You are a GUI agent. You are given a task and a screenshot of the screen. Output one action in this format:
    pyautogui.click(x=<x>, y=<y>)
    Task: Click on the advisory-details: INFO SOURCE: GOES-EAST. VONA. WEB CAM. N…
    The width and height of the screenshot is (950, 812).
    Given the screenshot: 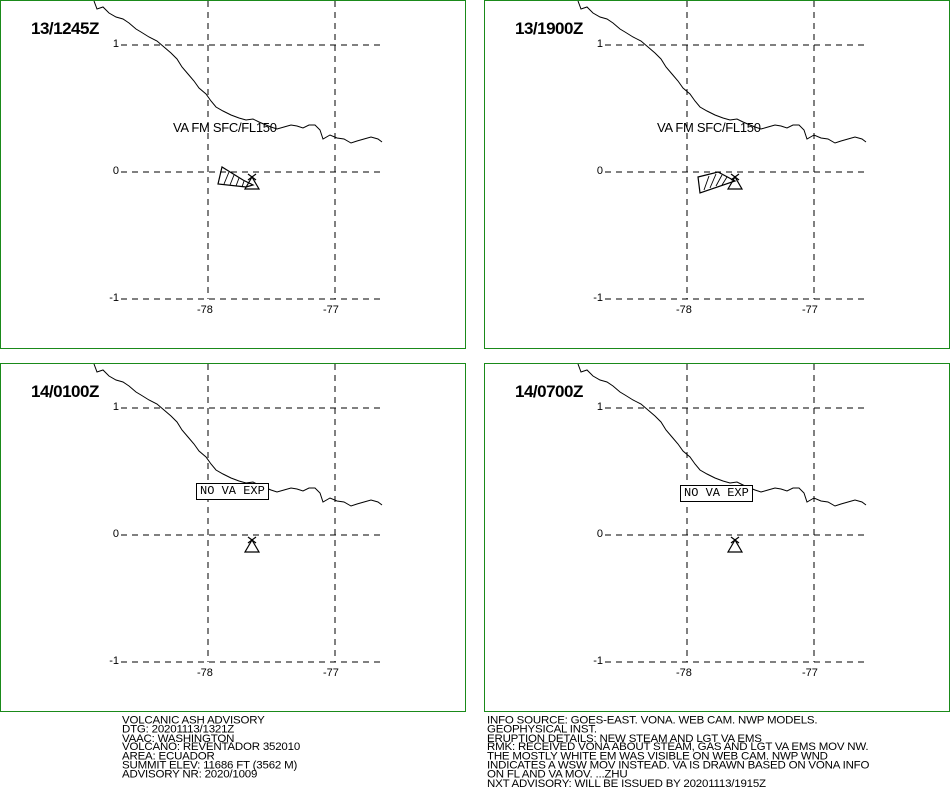 What is the action you would take?
    pyautogui.click(x=678, y=752)
    